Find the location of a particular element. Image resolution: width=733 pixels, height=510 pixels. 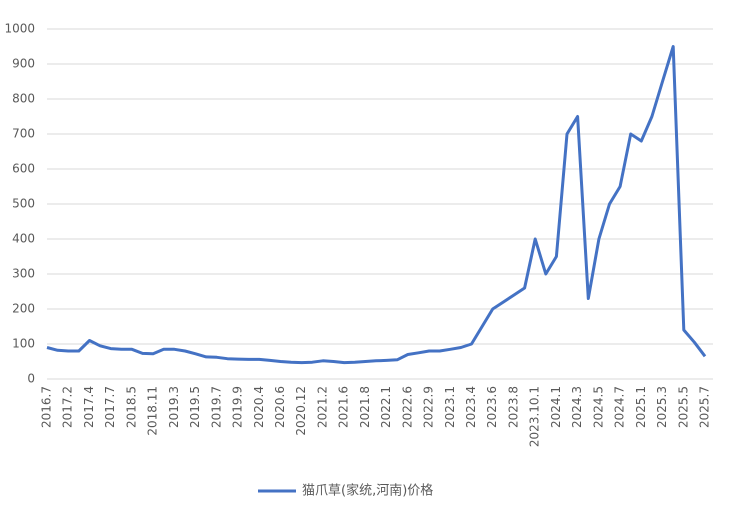

y-tick-label: 100 is located at coordinates (23, 344).